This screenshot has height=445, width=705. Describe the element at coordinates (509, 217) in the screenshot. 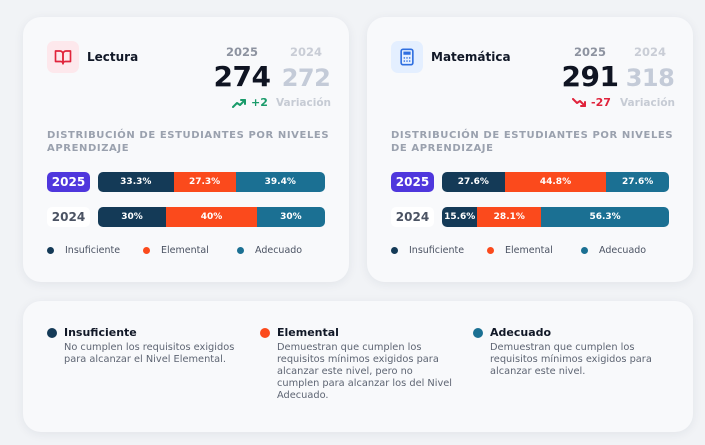

I see `segment-elemental: 28.1%` at that location.